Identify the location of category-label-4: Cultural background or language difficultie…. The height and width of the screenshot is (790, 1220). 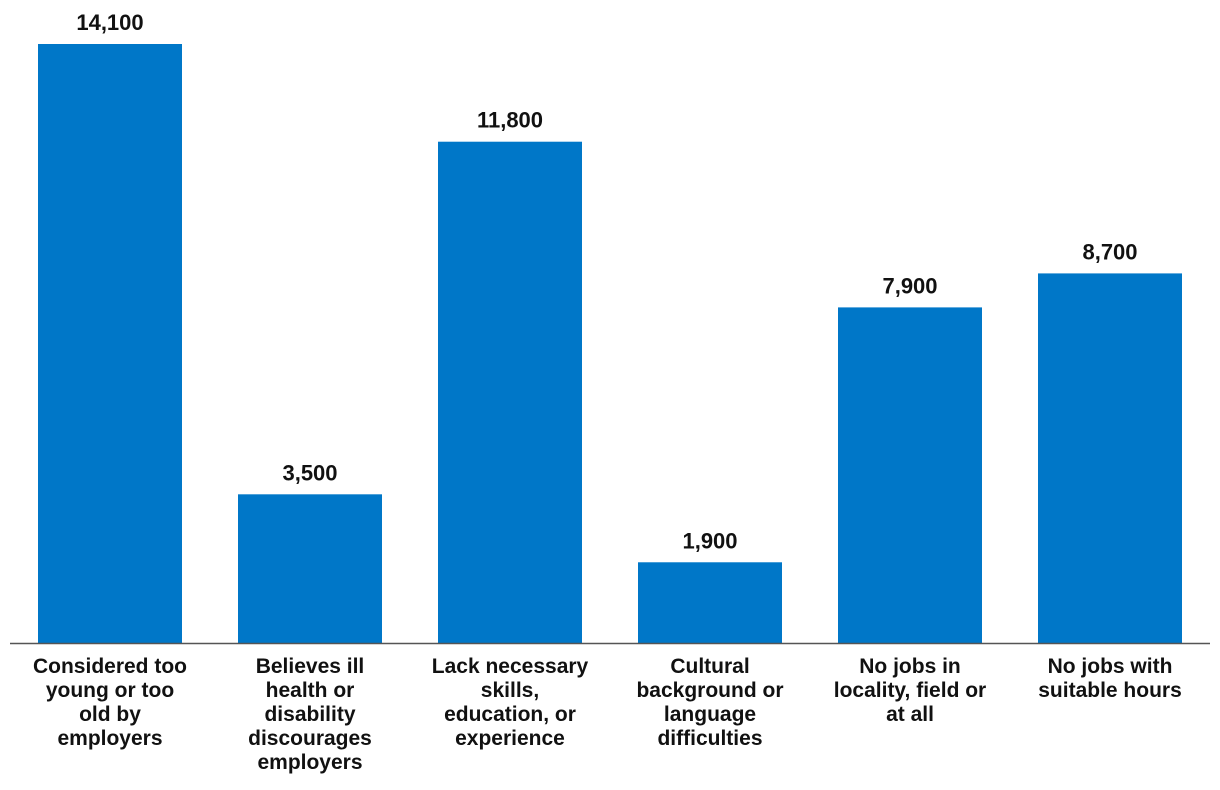
(709, 702).